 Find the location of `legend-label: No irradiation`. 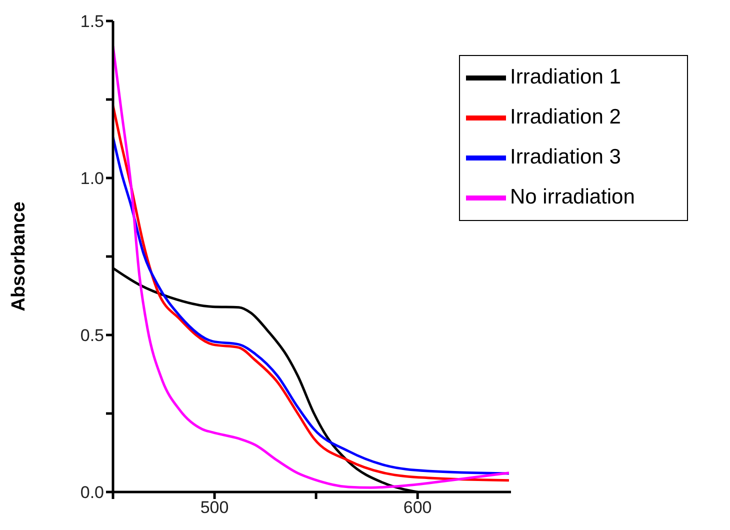

legend-label: No irradiation is located at coordinates (572, 197).